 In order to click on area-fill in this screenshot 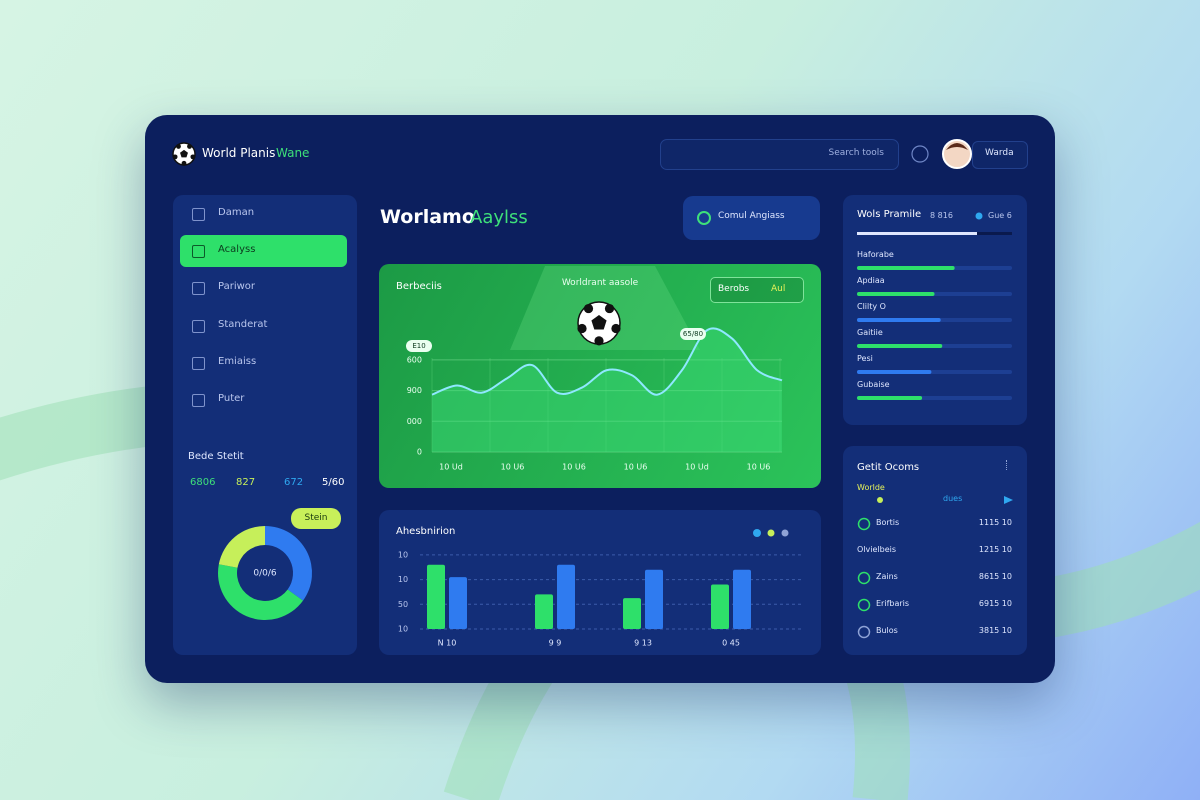, I will do `click(607, 390)`.